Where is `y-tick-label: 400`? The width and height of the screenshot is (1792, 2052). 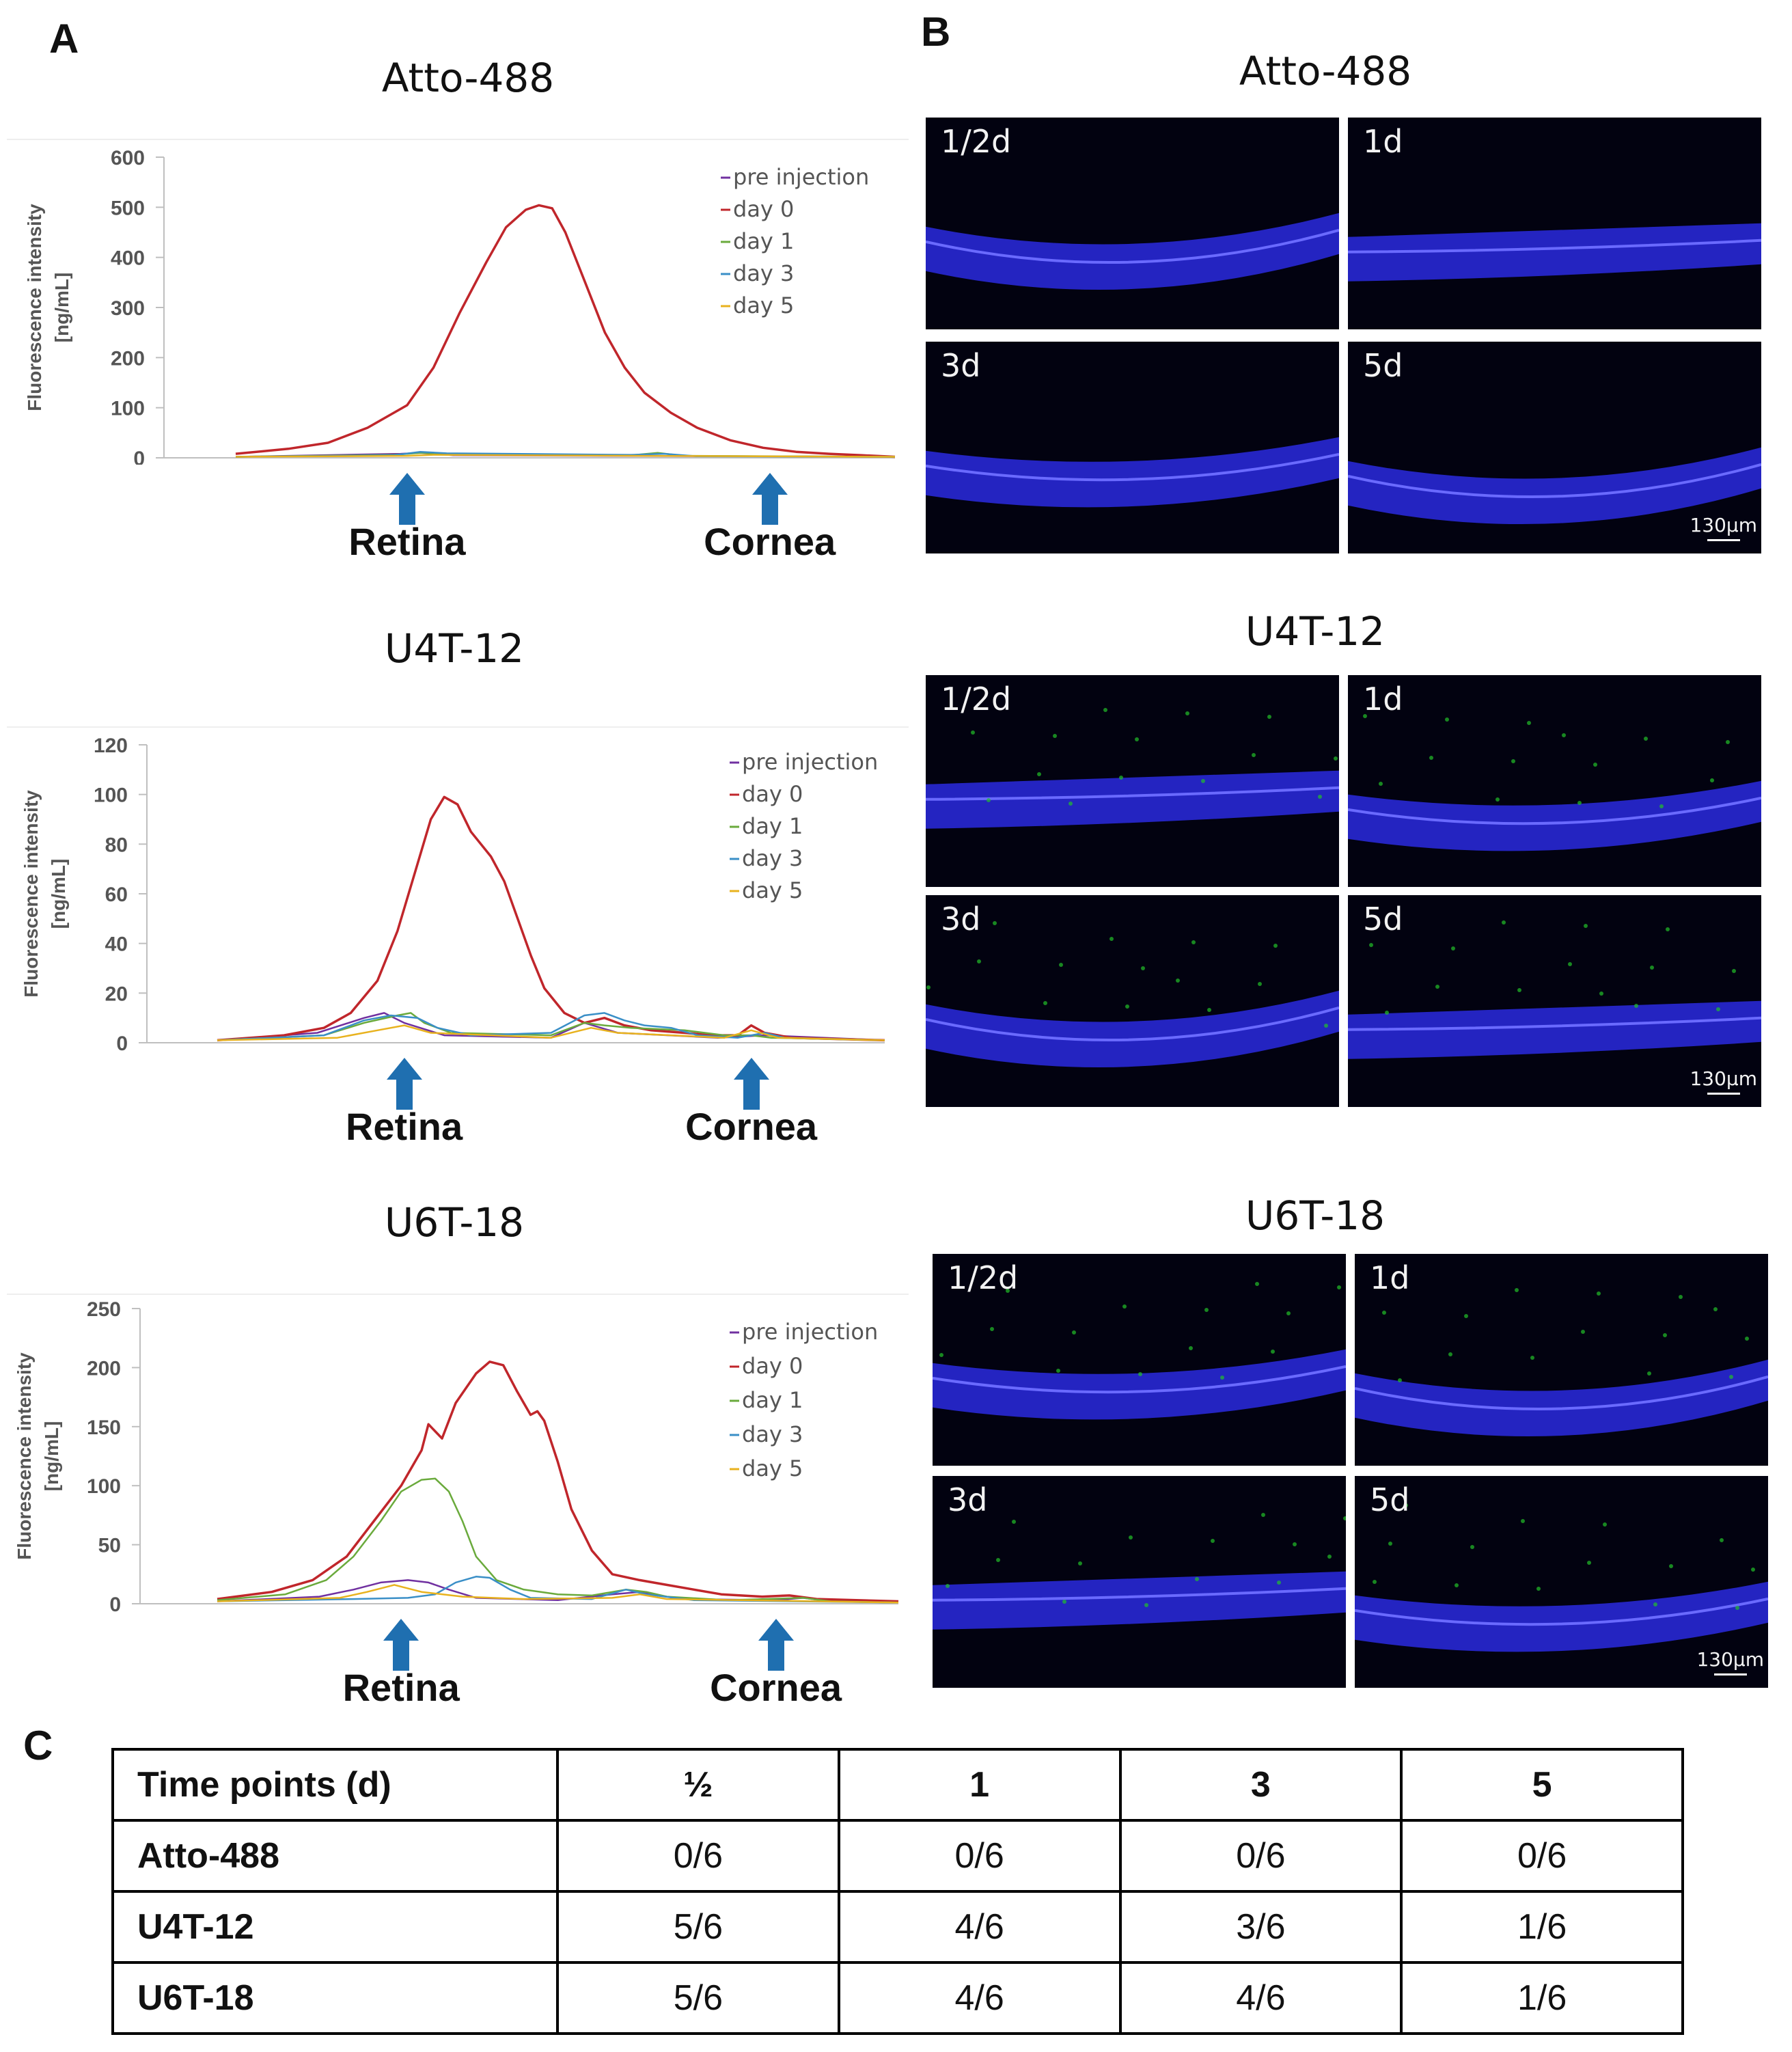 y-tick-label: 400 is located at coordinates (128, 258).